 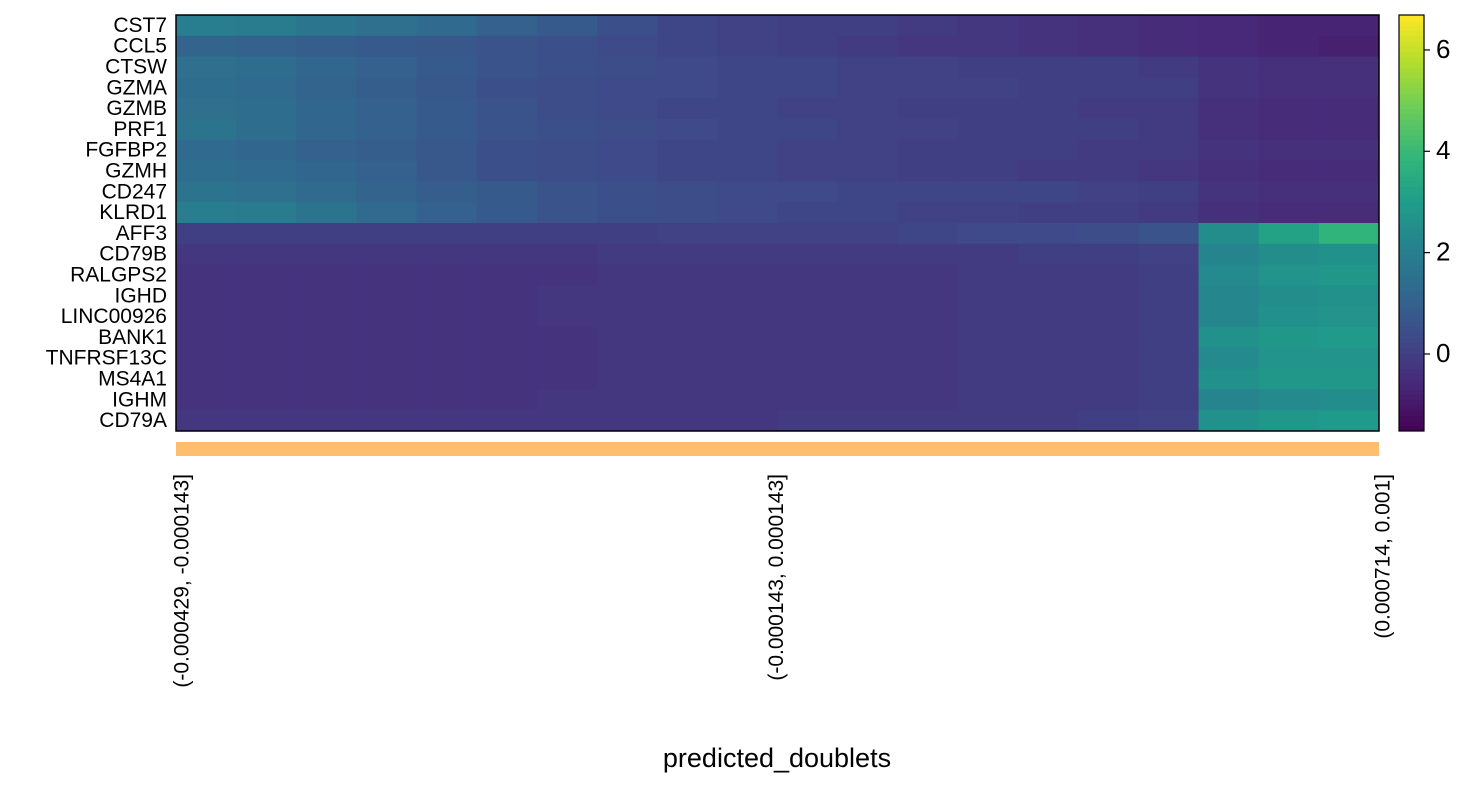 What do you see at coordinates (136, 108) in the screenshot?
I see `y-tick-label: GZMB` at bounding box center [136, 108].